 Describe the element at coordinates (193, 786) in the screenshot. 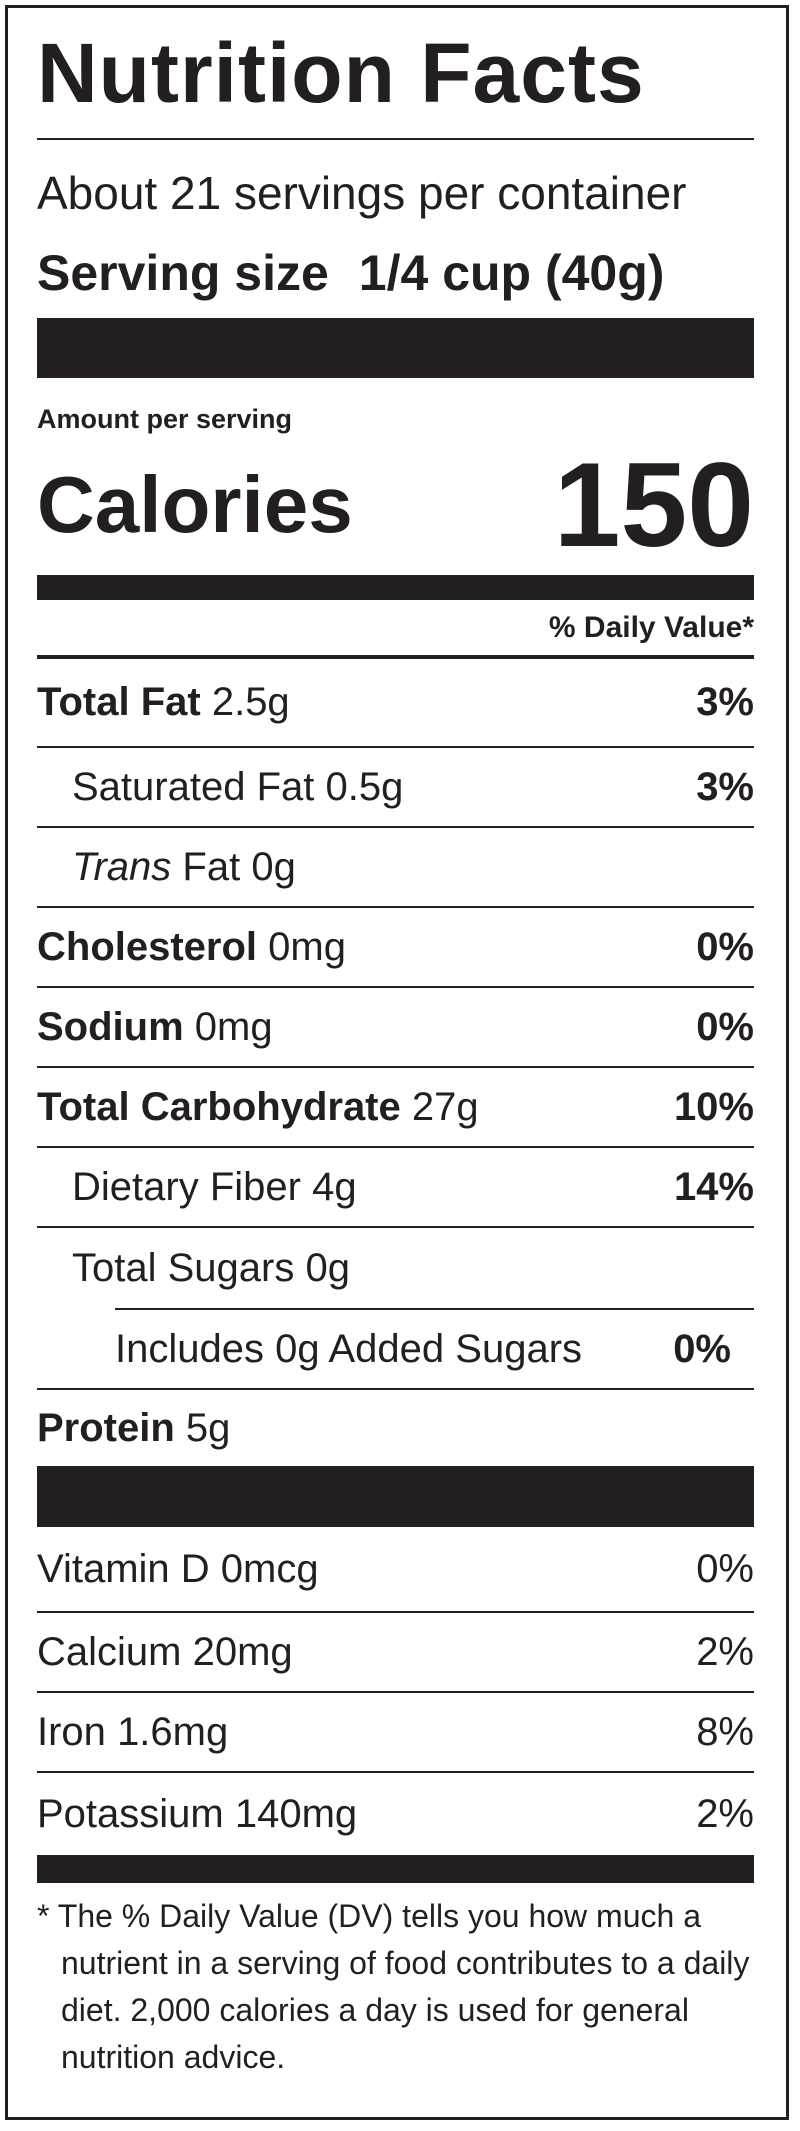

I see `nutrient-name: Saturated Fat` at that location.